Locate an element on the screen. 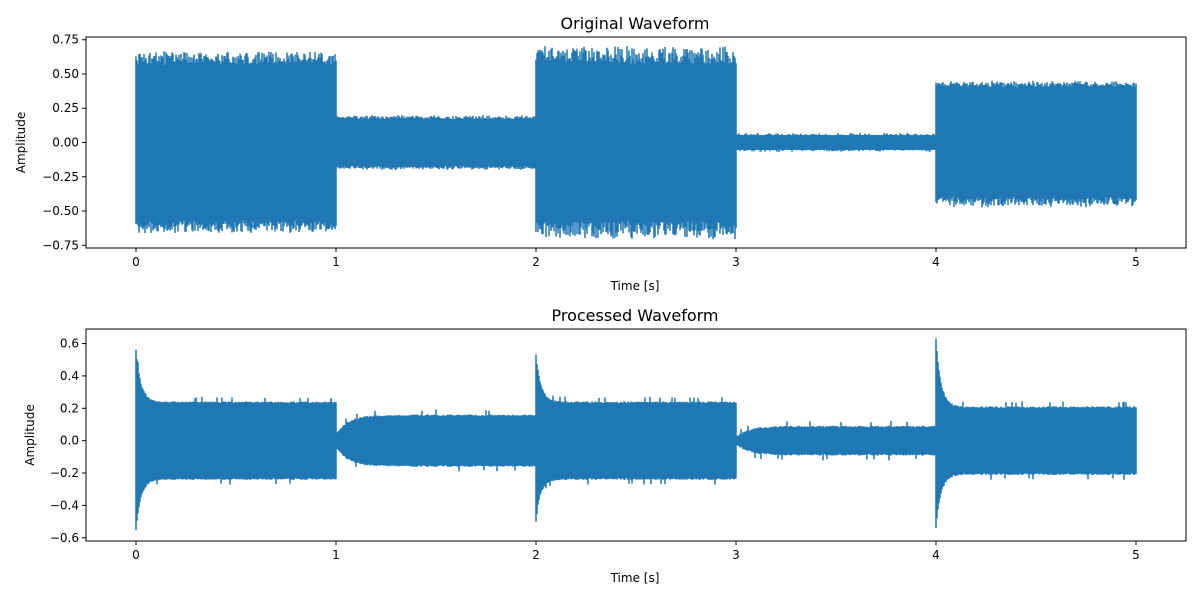 The width and height of the screenshot is (1200, 600). chart-title: Processed Waveform is located at coordinates (635, 315).